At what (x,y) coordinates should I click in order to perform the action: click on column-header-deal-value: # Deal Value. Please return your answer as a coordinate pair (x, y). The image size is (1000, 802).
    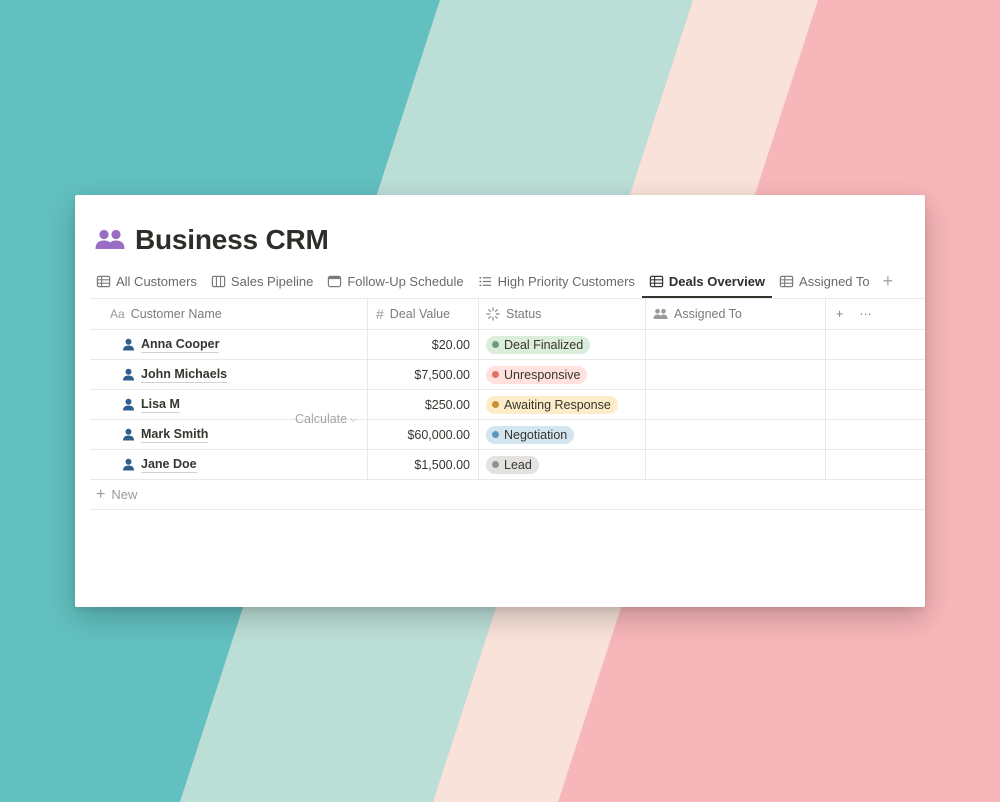
    Looking at the image, I should click on (422, 314).